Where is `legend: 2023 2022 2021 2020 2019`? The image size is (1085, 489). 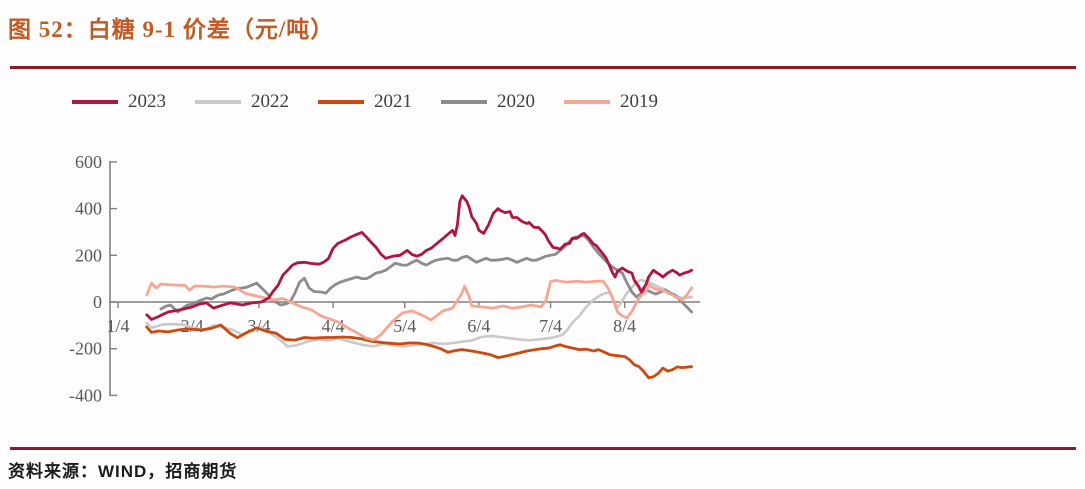 legend: 2023 2022 2021 2020 2019 is located at coordinates (379, 101).